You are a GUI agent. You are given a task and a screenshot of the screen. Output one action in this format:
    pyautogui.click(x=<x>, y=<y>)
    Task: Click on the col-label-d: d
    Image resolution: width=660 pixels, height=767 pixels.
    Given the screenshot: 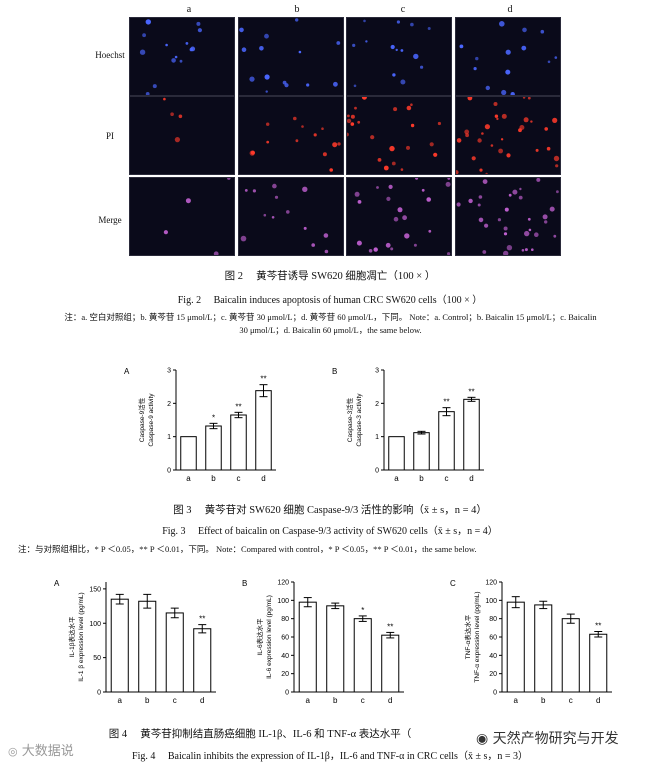 What is the action you would take?
    pyautogui.click(x=510, y=9)
    